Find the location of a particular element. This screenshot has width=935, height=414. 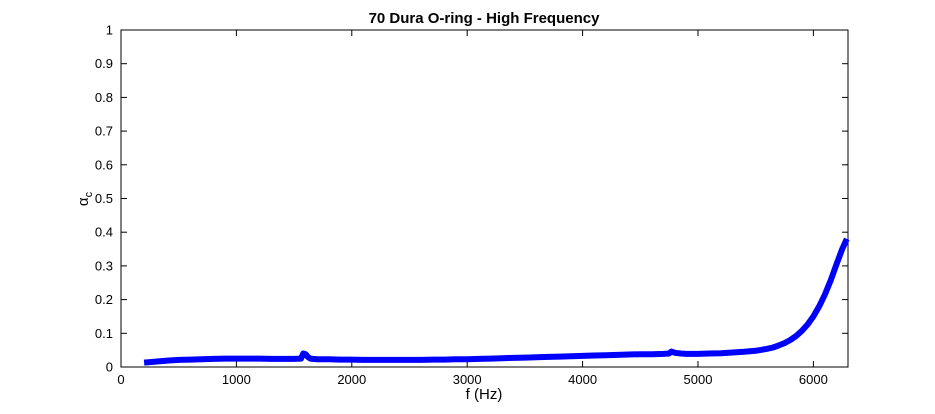

x-tick-label: 1000 is located at coordinates (236, 379).